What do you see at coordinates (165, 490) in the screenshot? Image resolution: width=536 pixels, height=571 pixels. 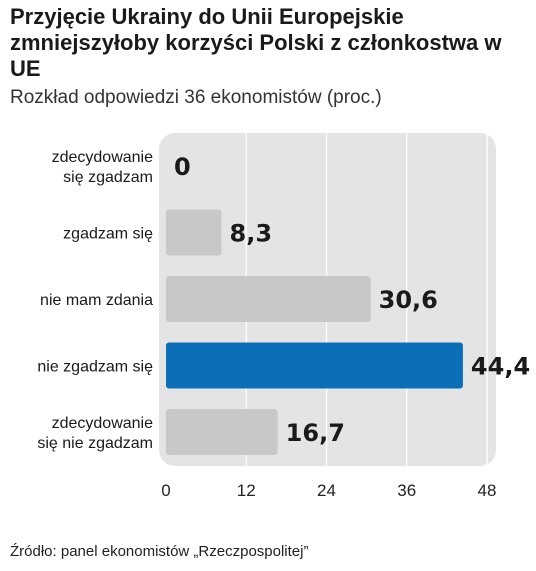 I see `x-tick-label: 0` at bounding box center [165, 490].